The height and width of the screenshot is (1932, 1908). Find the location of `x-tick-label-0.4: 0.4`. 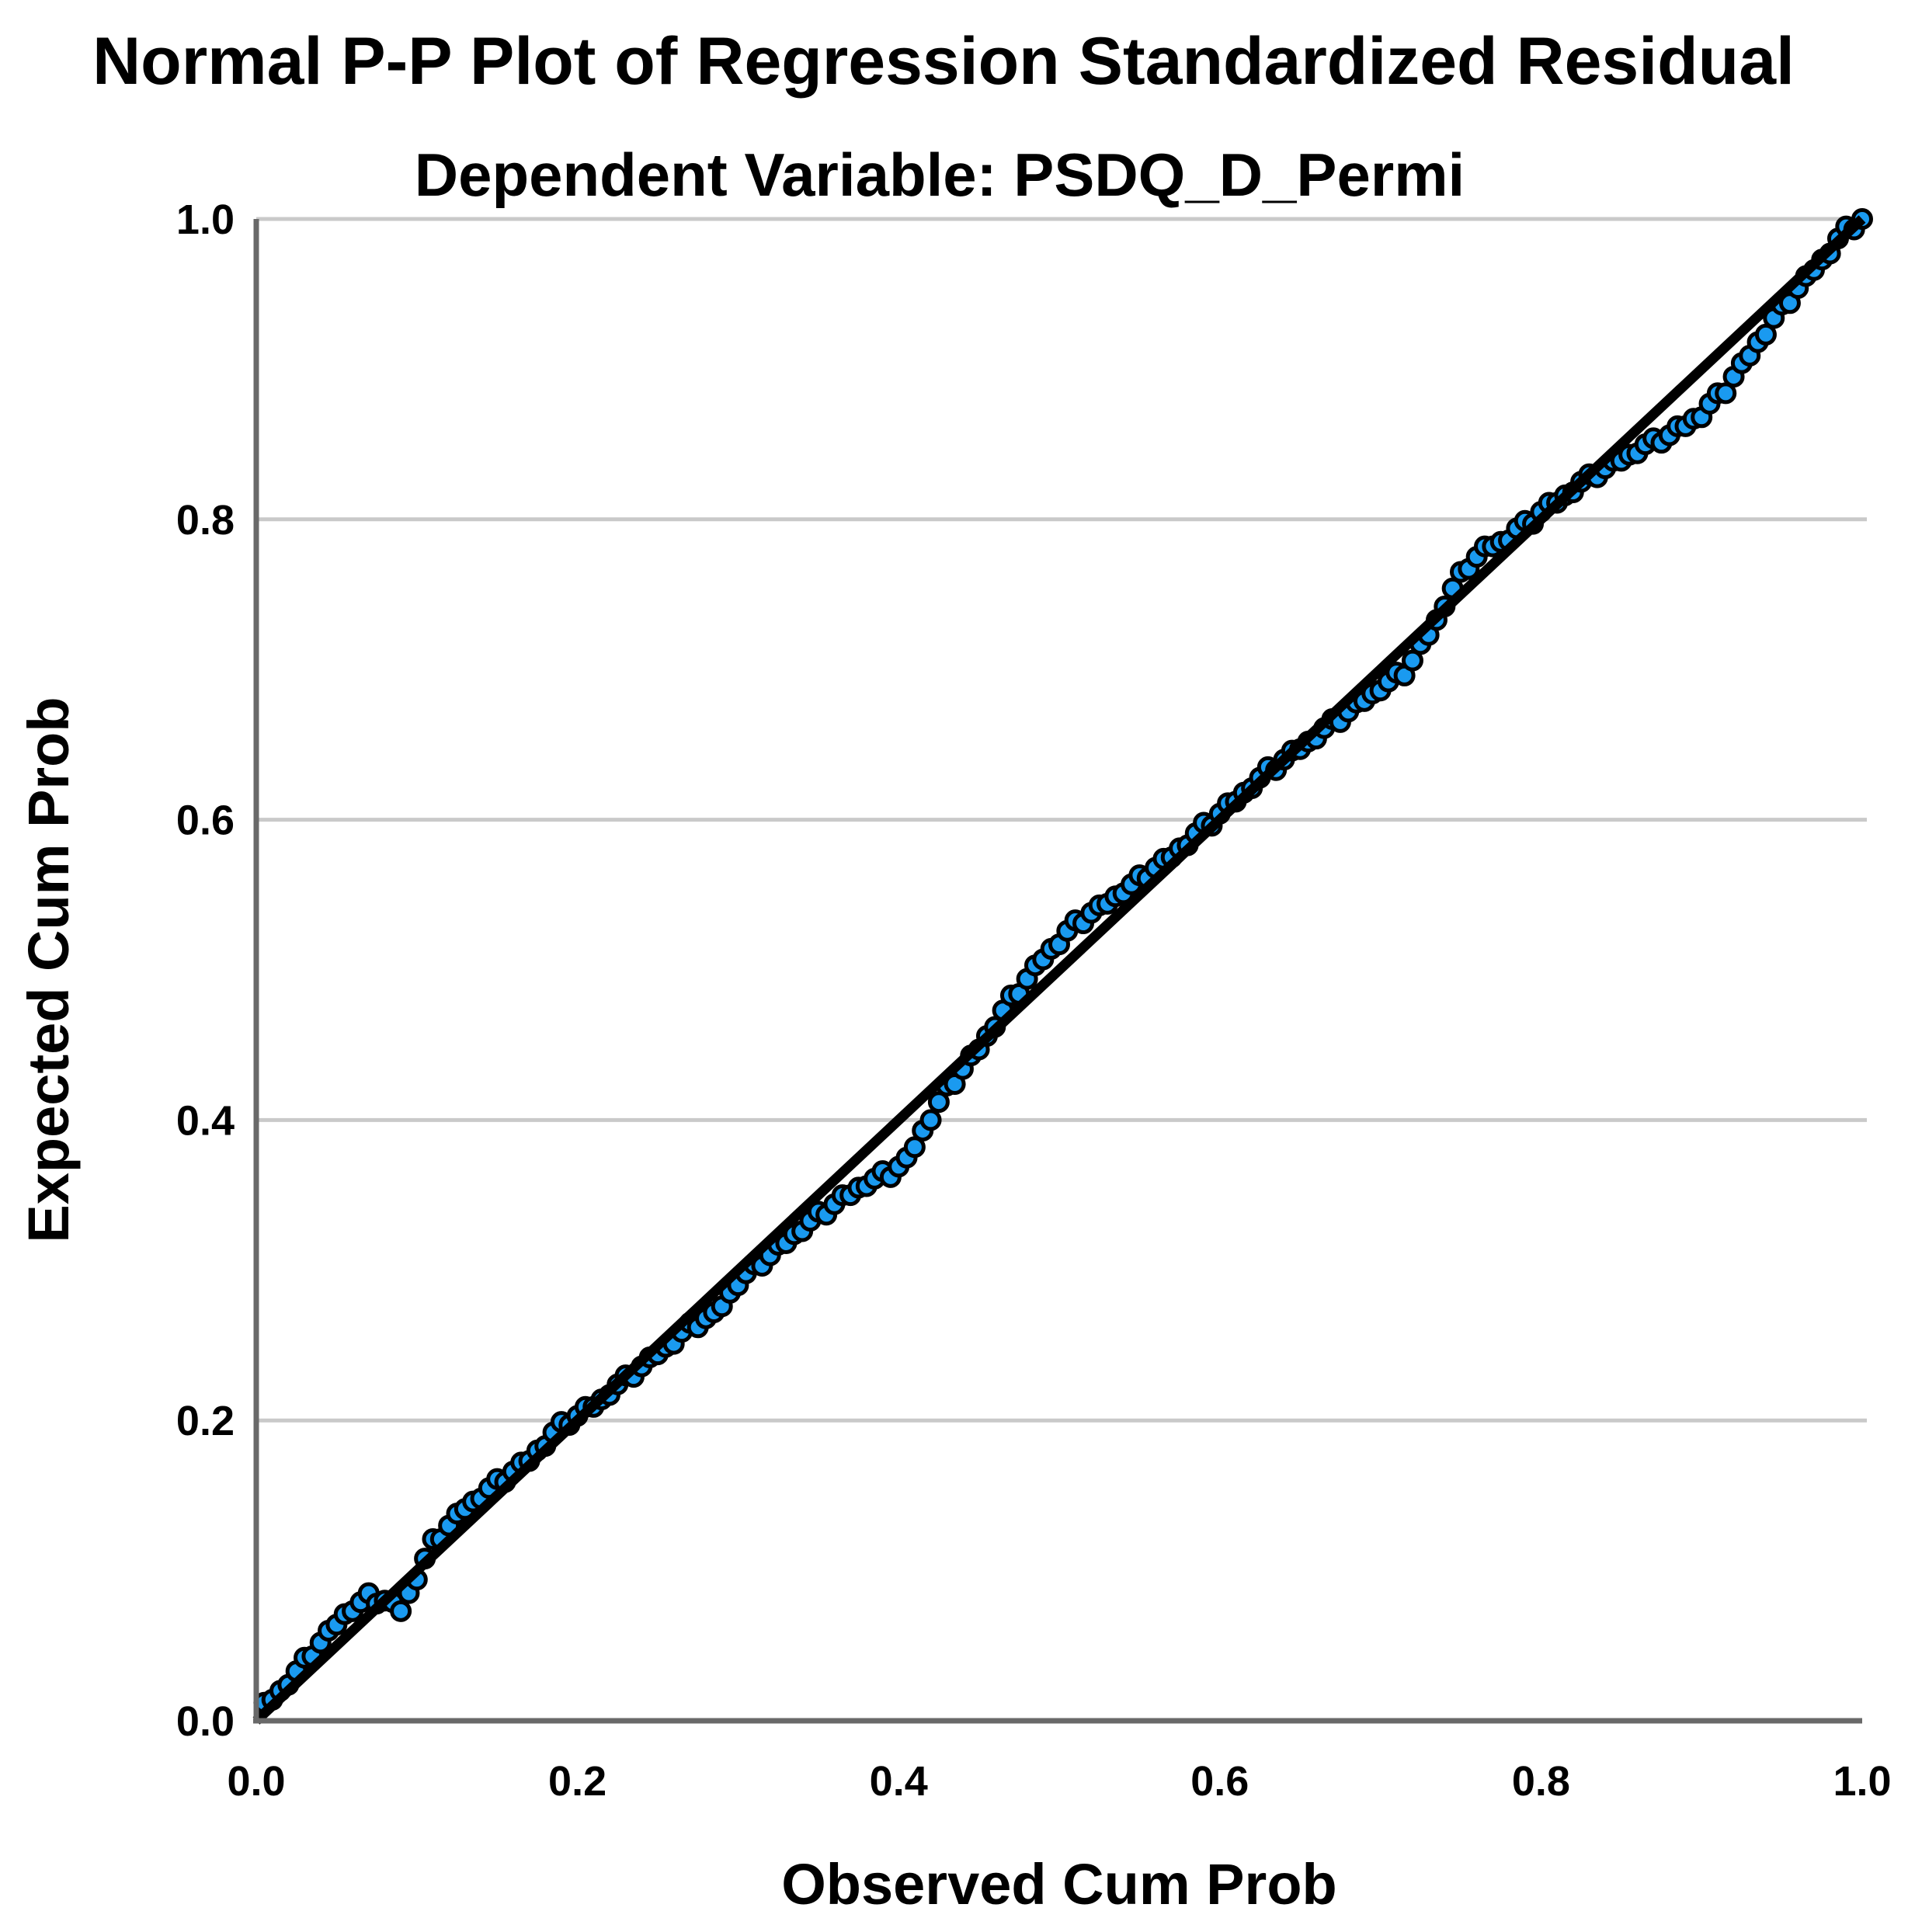

x-tick-label-0.4: 0.4 is located at coordinates (899, 1781).